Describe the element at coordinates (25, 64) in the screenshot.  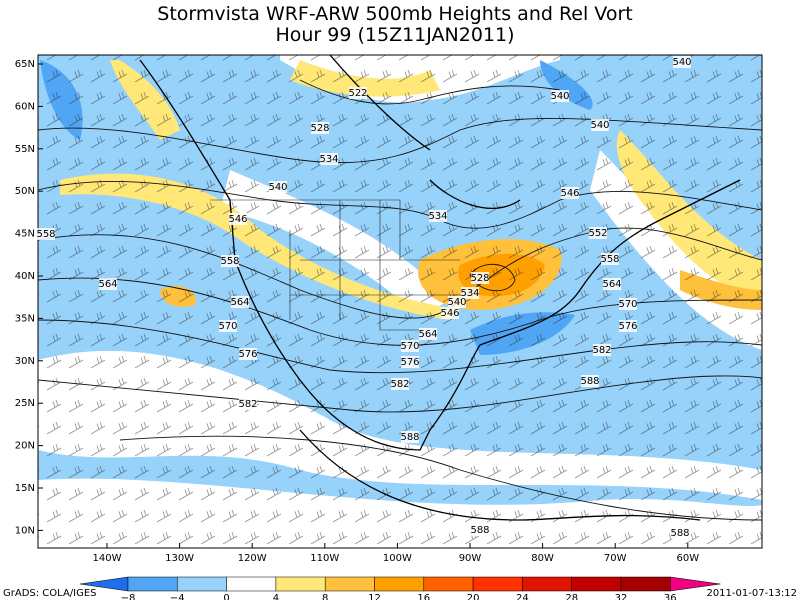
I see `latitude-label: 65N` at that location.